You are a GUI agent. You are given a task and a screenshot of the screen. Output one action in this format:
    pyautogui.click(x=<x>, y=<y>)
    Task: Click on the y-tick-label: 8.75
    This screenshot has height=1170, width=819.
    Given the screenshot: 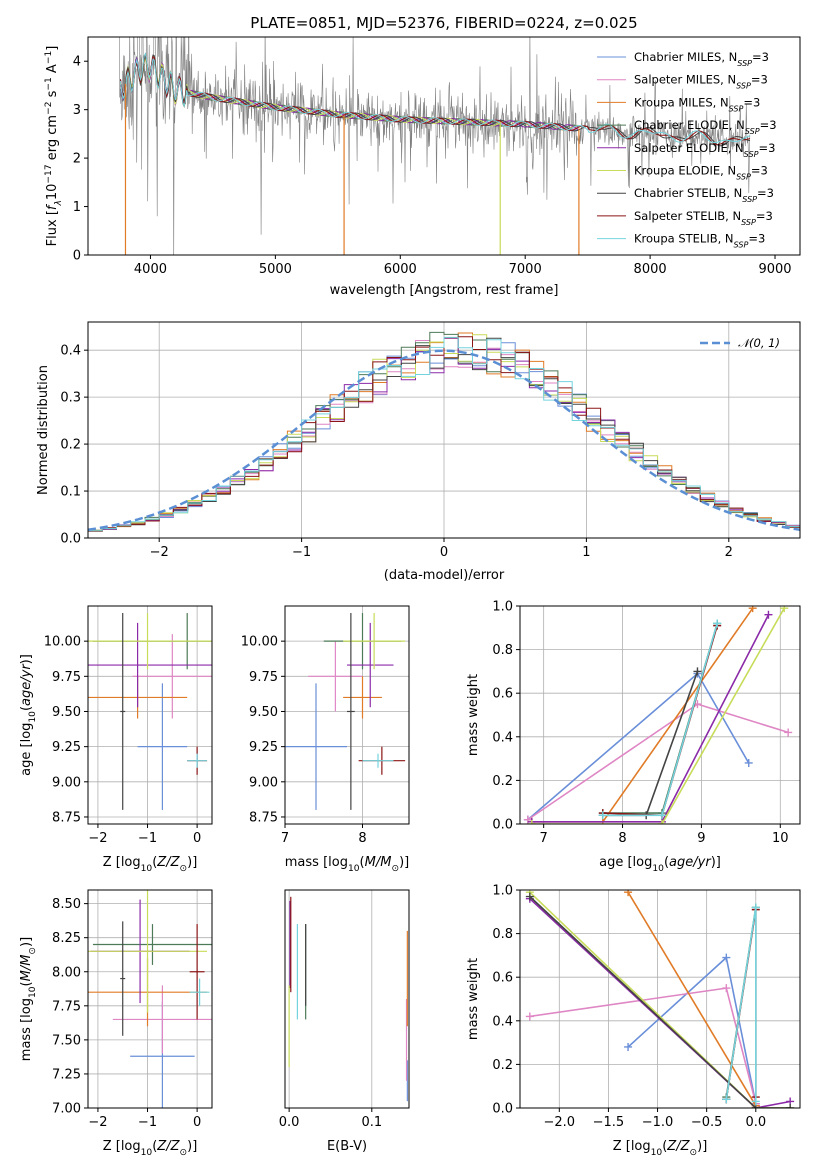 What is the action you would take?
    pyautogui.click(x=263, y=817)
    